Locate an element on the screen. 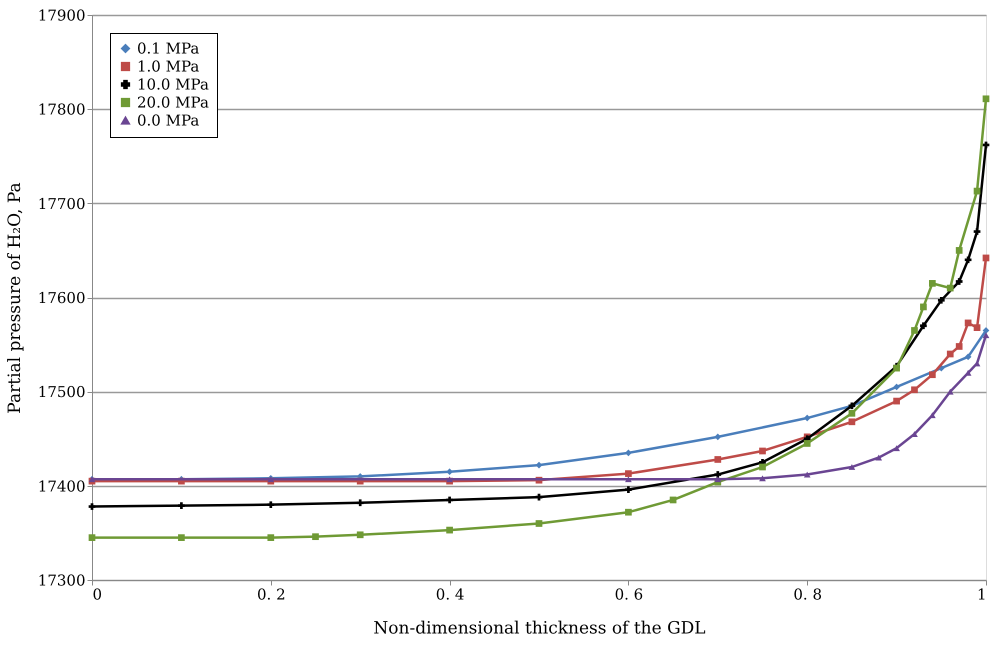  x-tick-label: 0 is located at coordinates (97, 595).